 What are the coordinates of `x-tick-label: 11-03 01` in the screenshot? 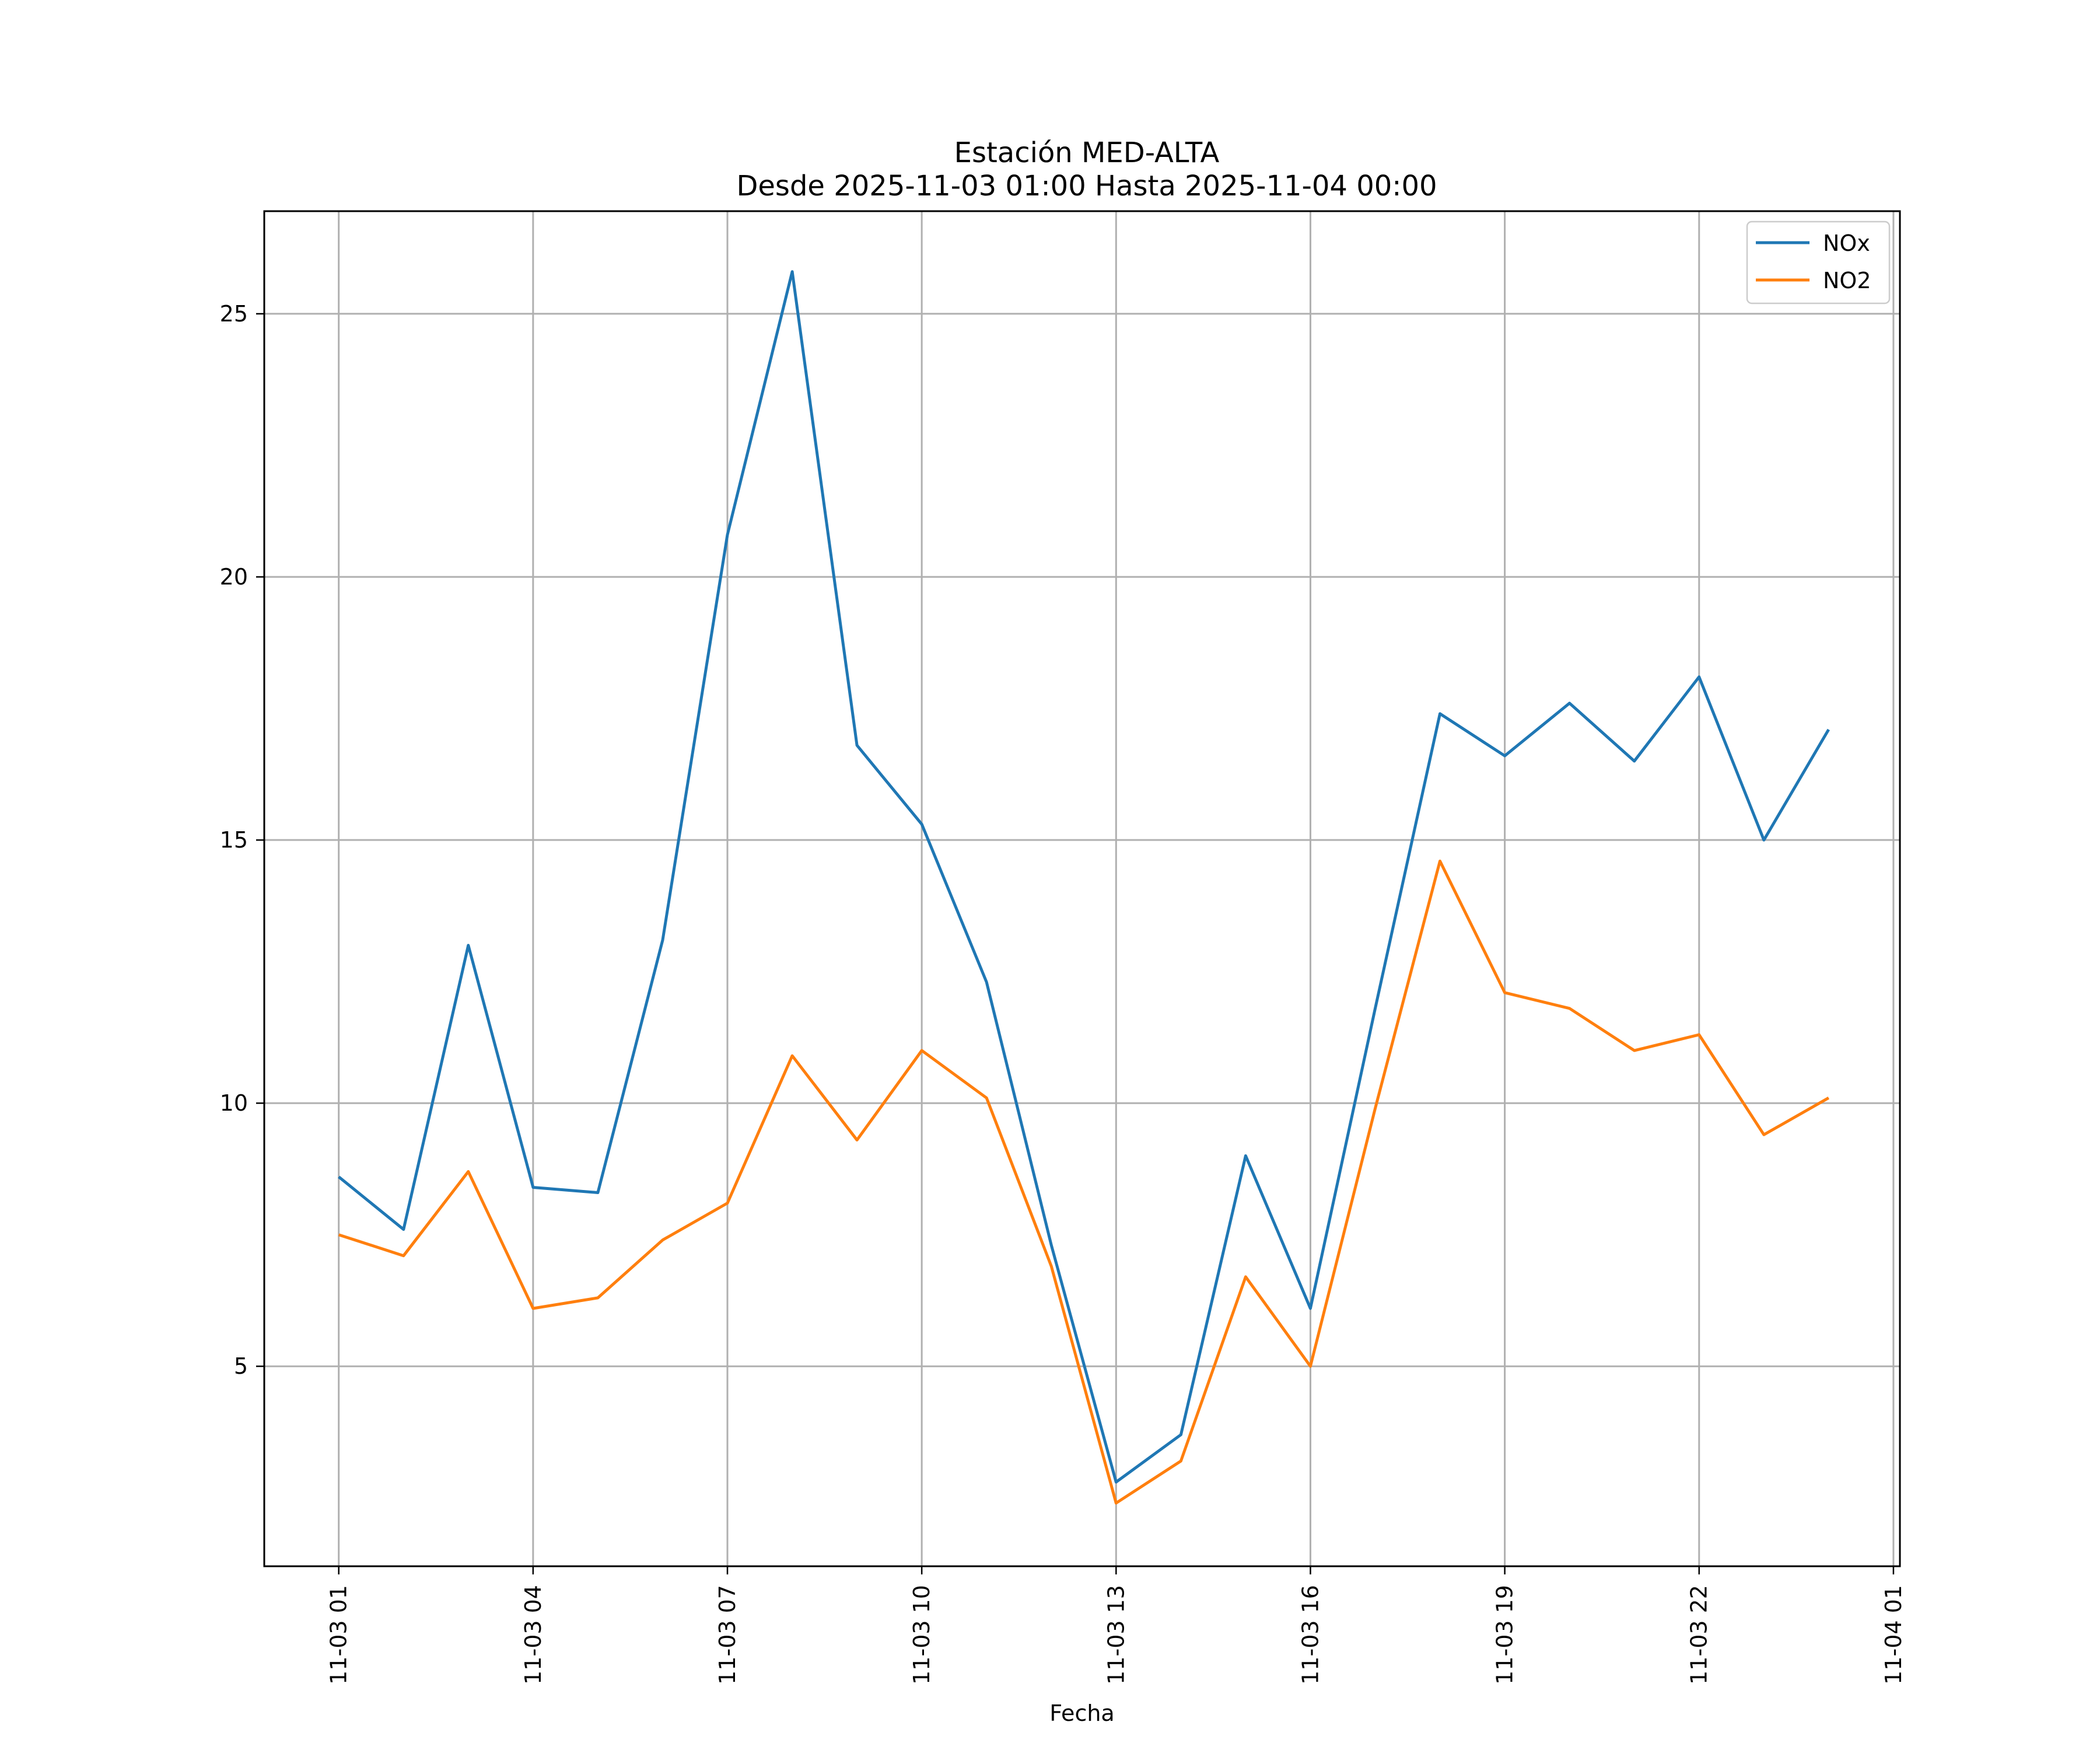 It's located at (339, 1635).